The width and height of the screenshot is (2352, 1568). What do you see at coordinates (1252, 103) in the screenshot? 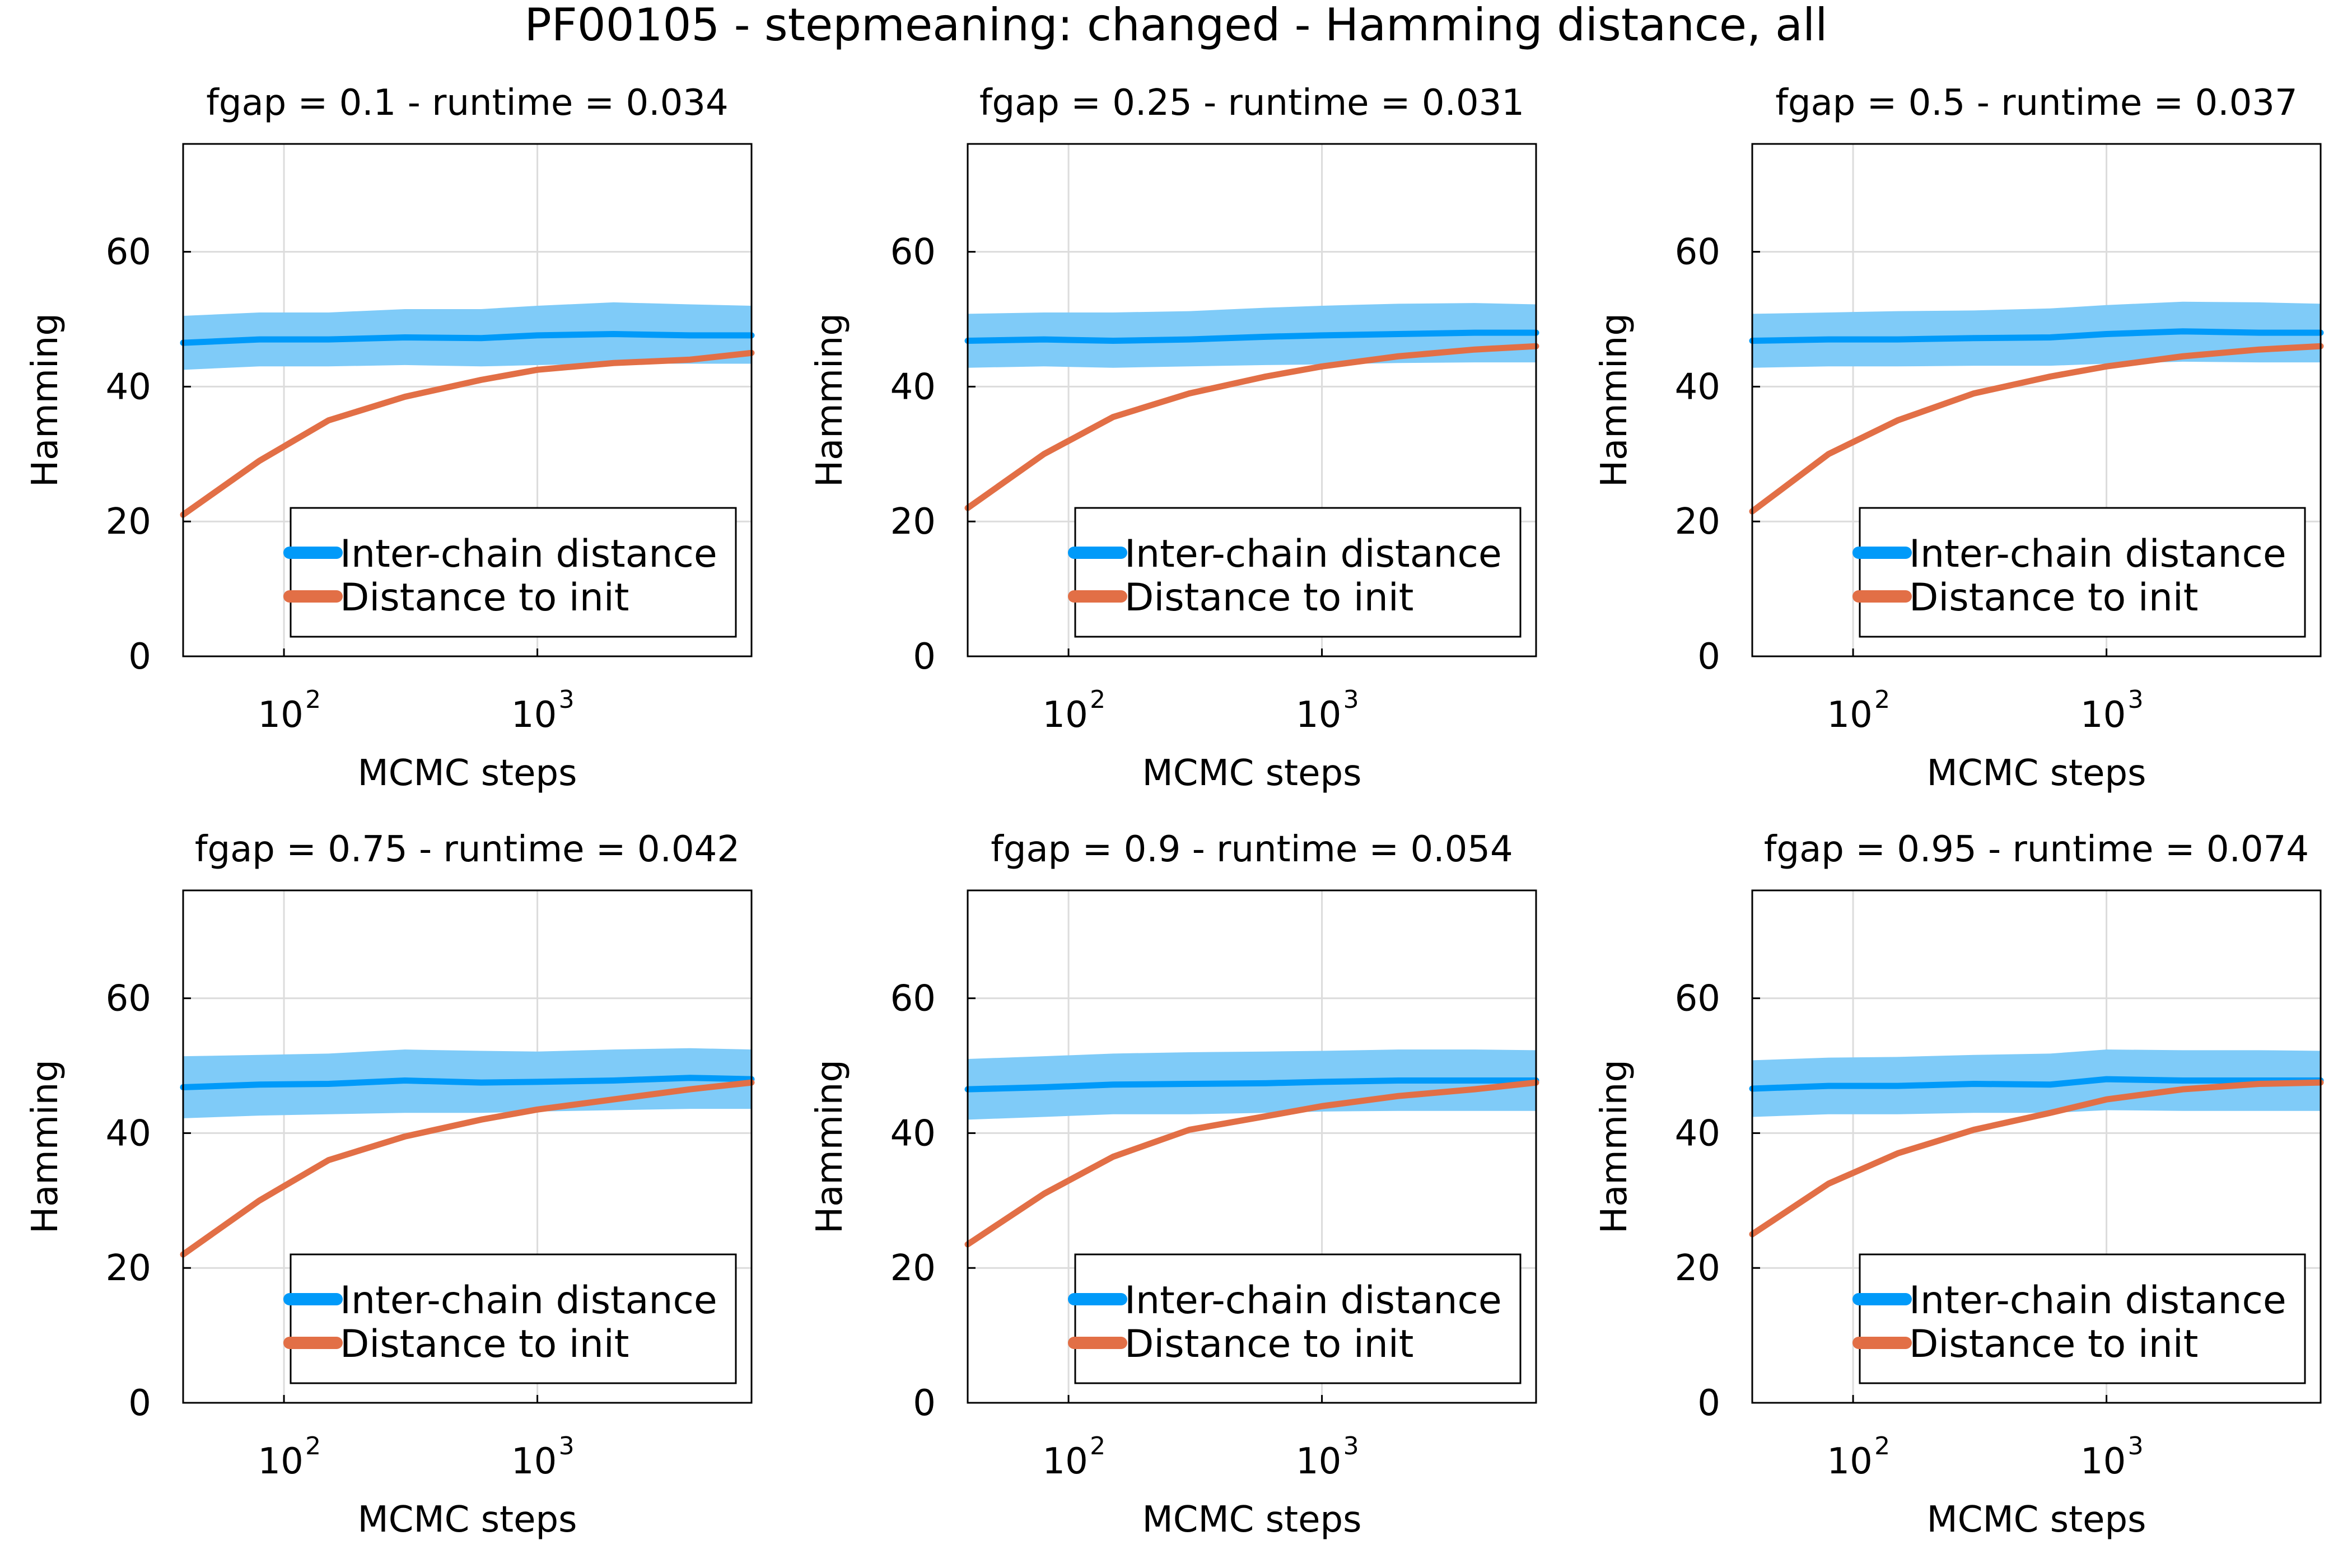
I see `panel-title: fgap = 0.25 - runtime = 0.031` at bounding box center [1252, 103].